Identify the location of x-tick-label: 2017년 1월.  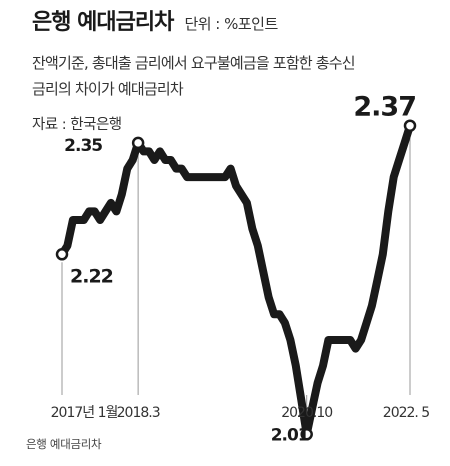
(84, 413).